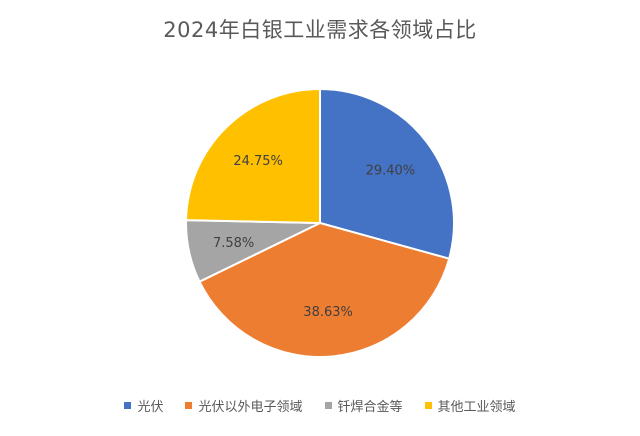  I want to click on legend-item-brazing: 钎焊合金等, so click(363, 405).